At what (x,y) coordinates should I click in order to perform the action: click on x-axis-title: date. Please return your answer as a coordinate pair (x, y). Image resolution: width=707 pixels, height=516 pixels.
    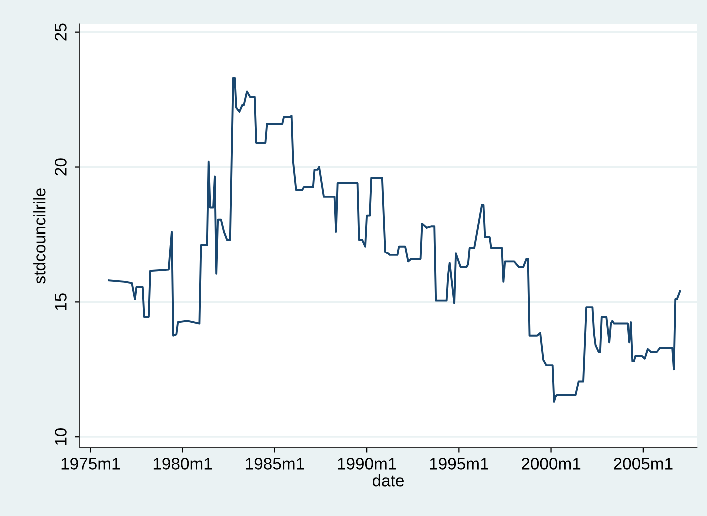
    Looking at the image, I should click on (388, 480).